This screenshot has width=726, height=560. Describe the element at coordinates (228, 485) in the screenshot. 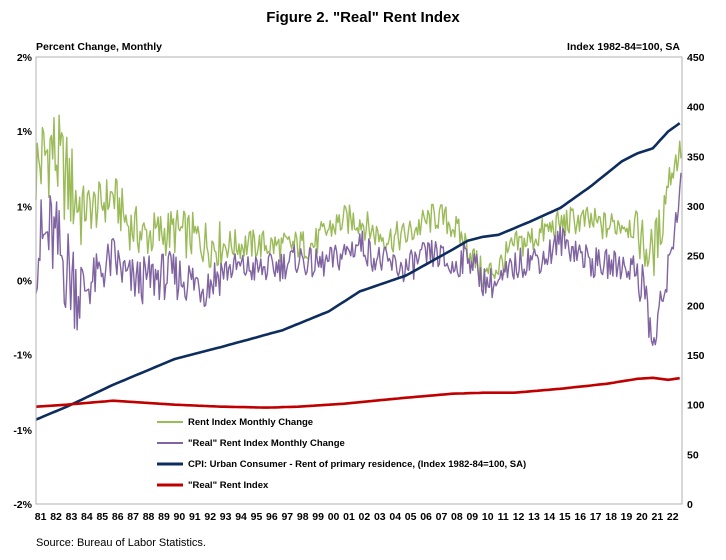

I see `legend-label: "Real" Rent Index` at that location.